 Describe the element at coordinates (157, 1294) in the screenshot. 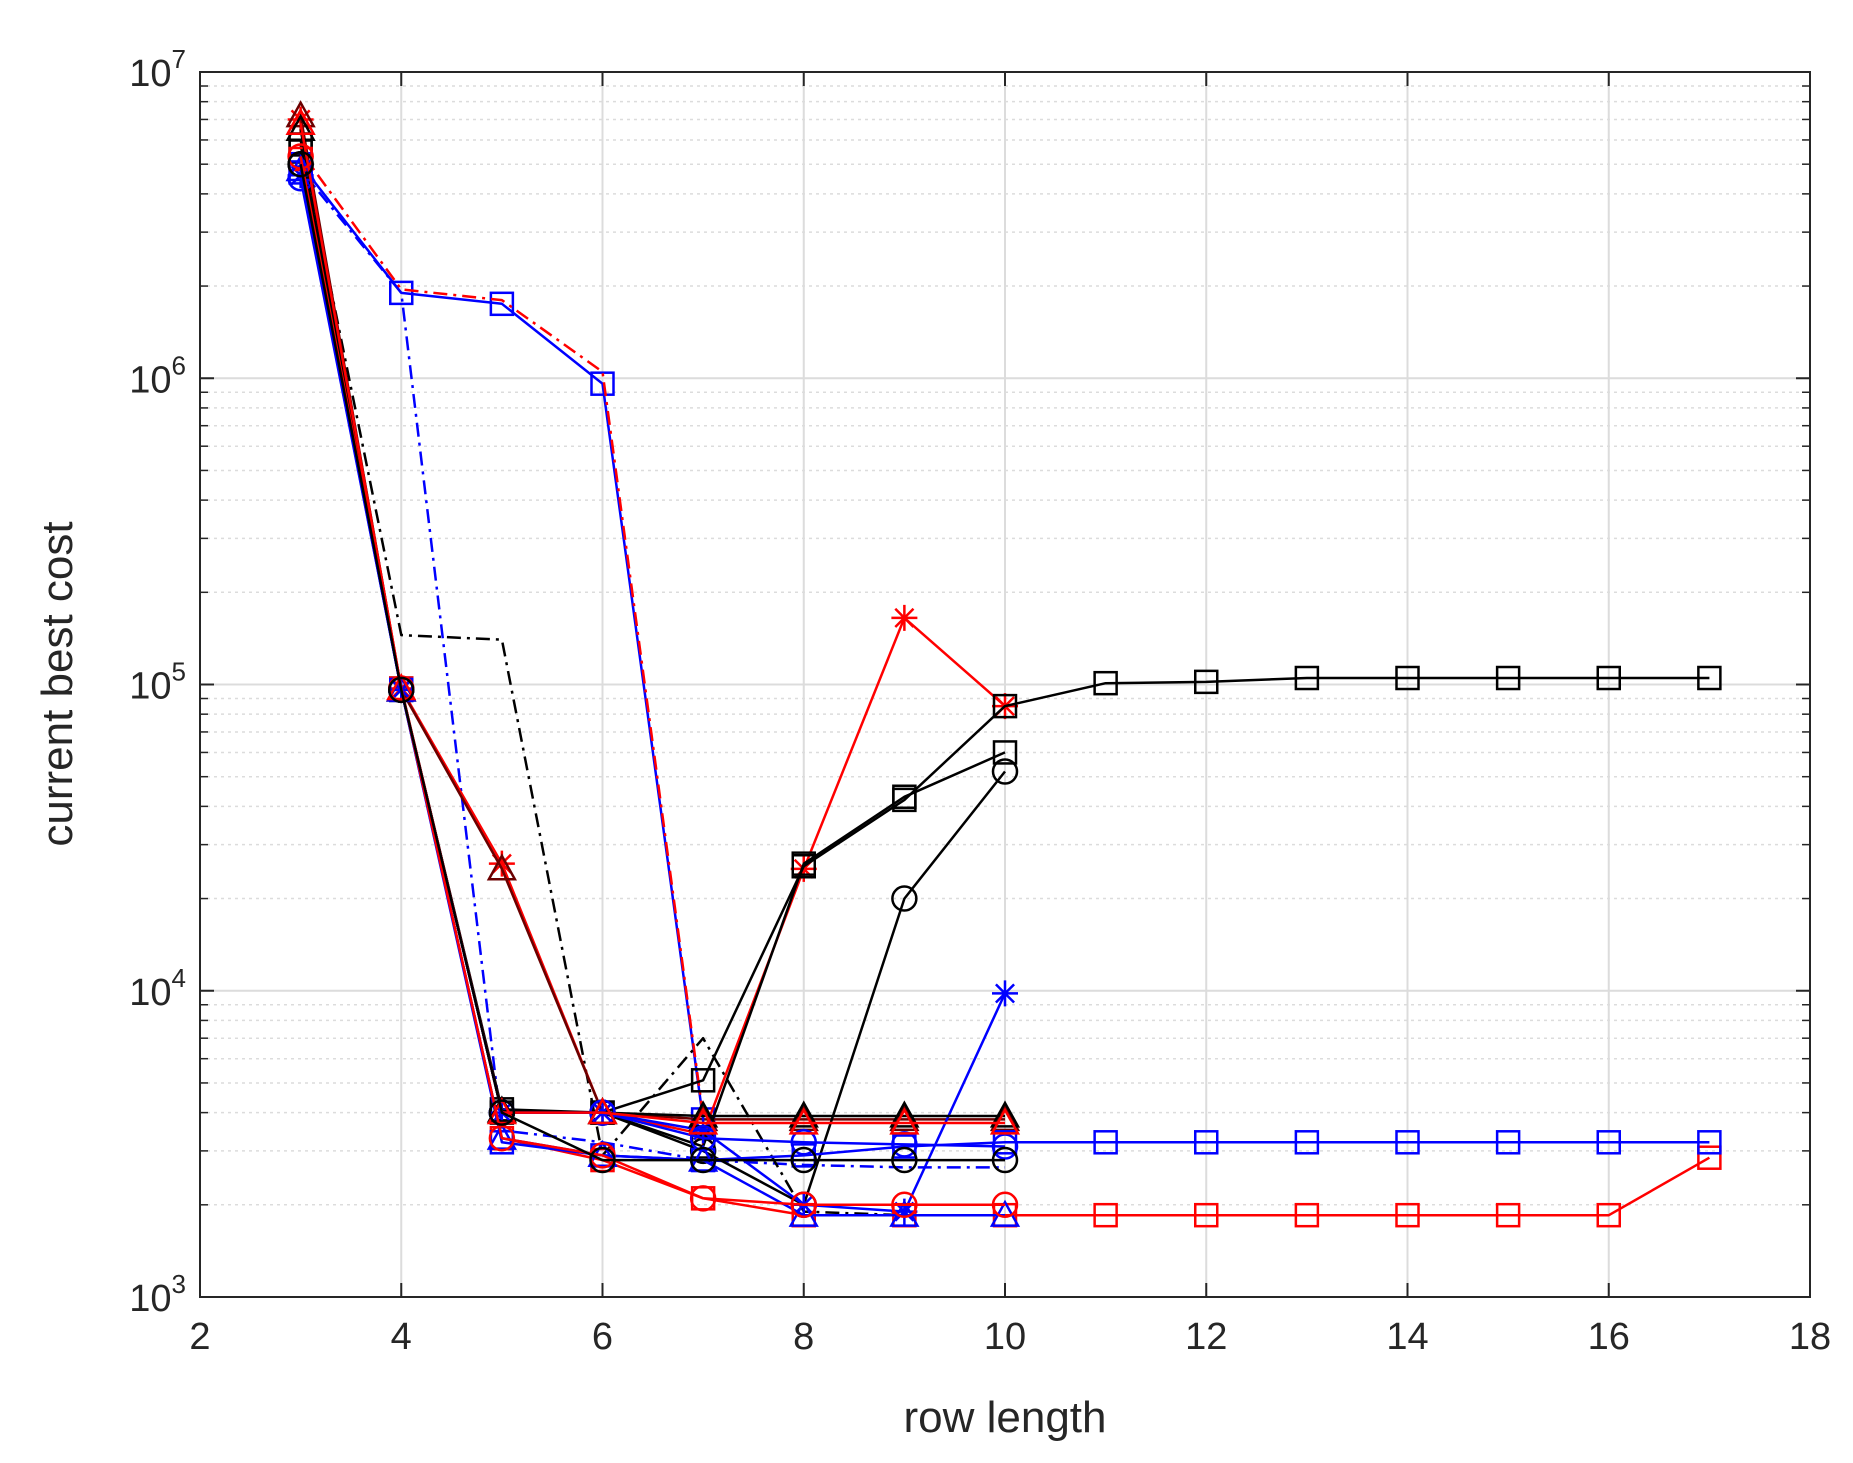

I see `y-tick-label: 10³` at that location.